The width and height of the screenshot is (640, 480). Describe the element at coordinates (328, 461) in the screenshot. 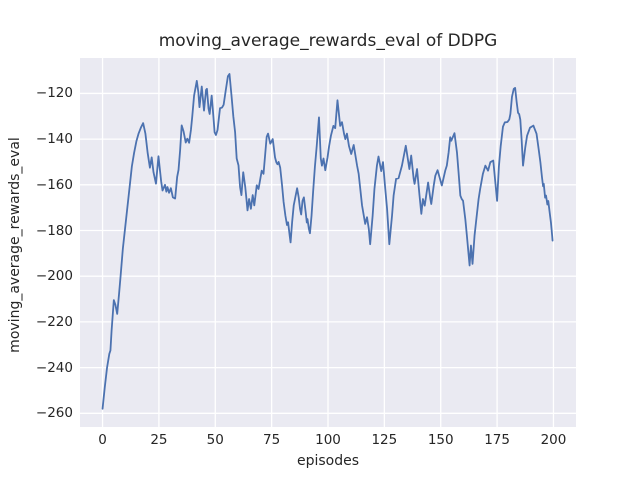

I see `x-axis-label: episodes` at that location.